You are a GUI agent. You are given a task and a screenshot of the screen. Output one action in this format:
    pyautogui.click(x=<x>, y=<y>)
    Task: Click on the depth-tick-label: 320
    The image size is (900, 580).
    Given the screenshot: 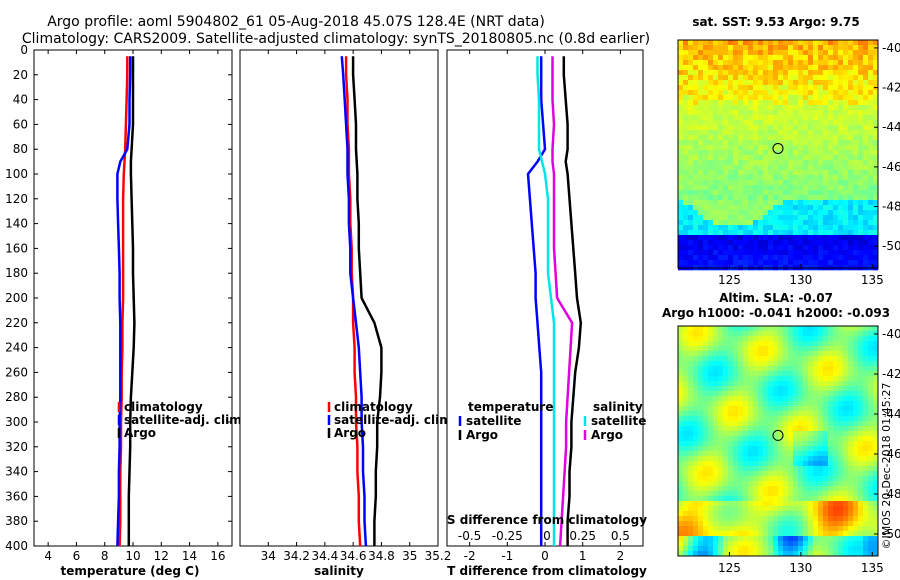 What is the action you would take?
    pyautogui.click(x=16, y=447)
    